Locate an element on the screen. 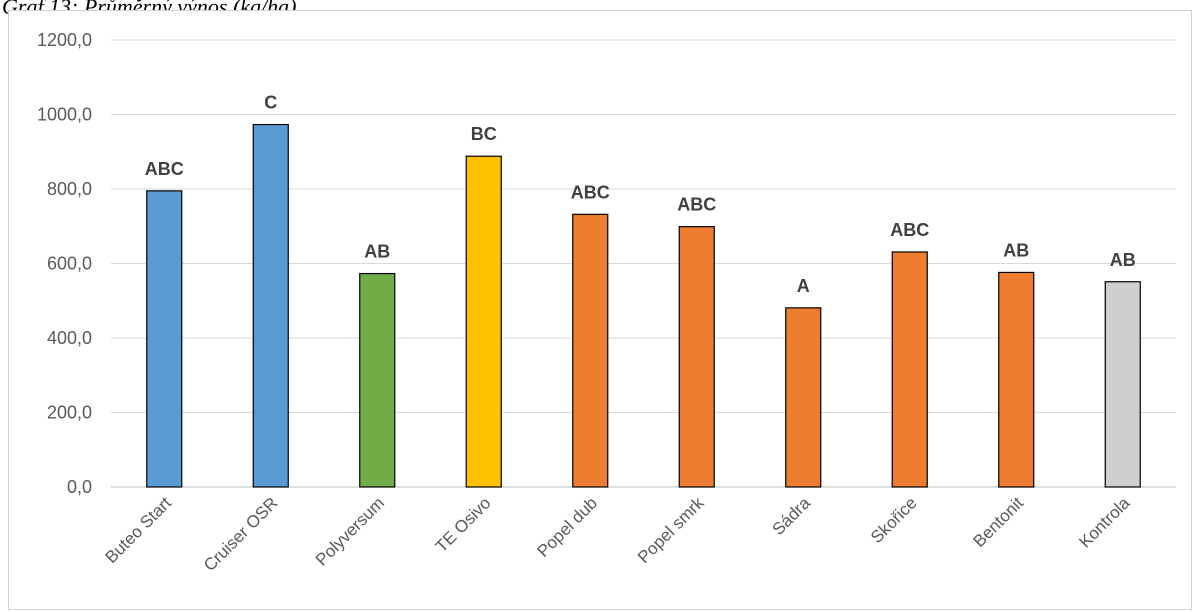 The image size is (1194, 612). bar-label: A is located at coordinates (803, 286).